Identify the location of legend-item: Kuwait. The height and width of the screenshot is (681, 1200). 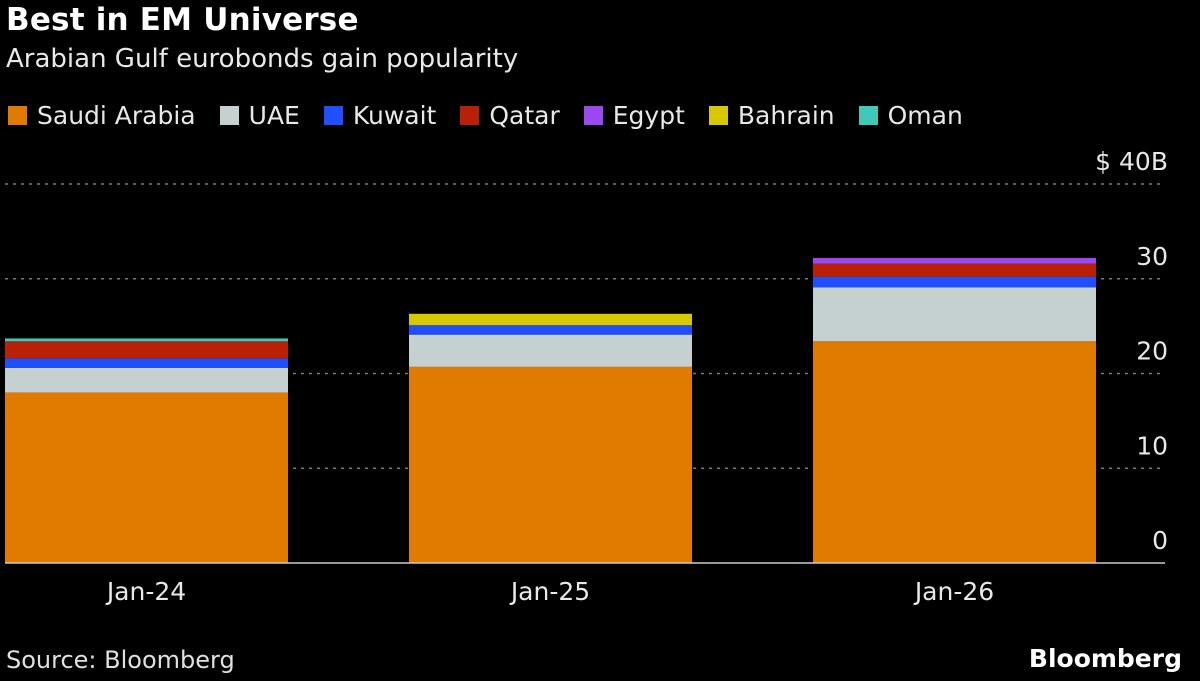
(380, 115).